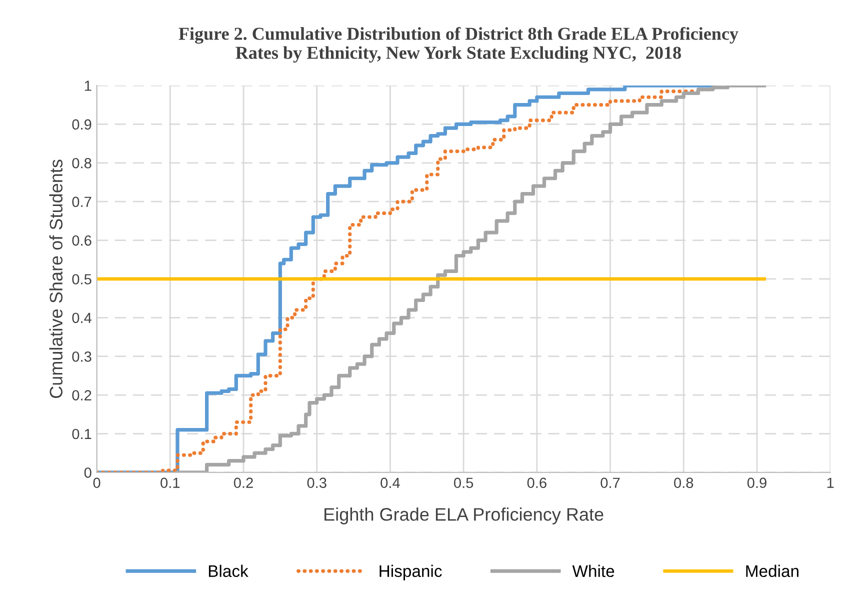 The height and width of the screenshot is (598, 849). I want to click on y-tick-label: 0.6, so click(82, 240).